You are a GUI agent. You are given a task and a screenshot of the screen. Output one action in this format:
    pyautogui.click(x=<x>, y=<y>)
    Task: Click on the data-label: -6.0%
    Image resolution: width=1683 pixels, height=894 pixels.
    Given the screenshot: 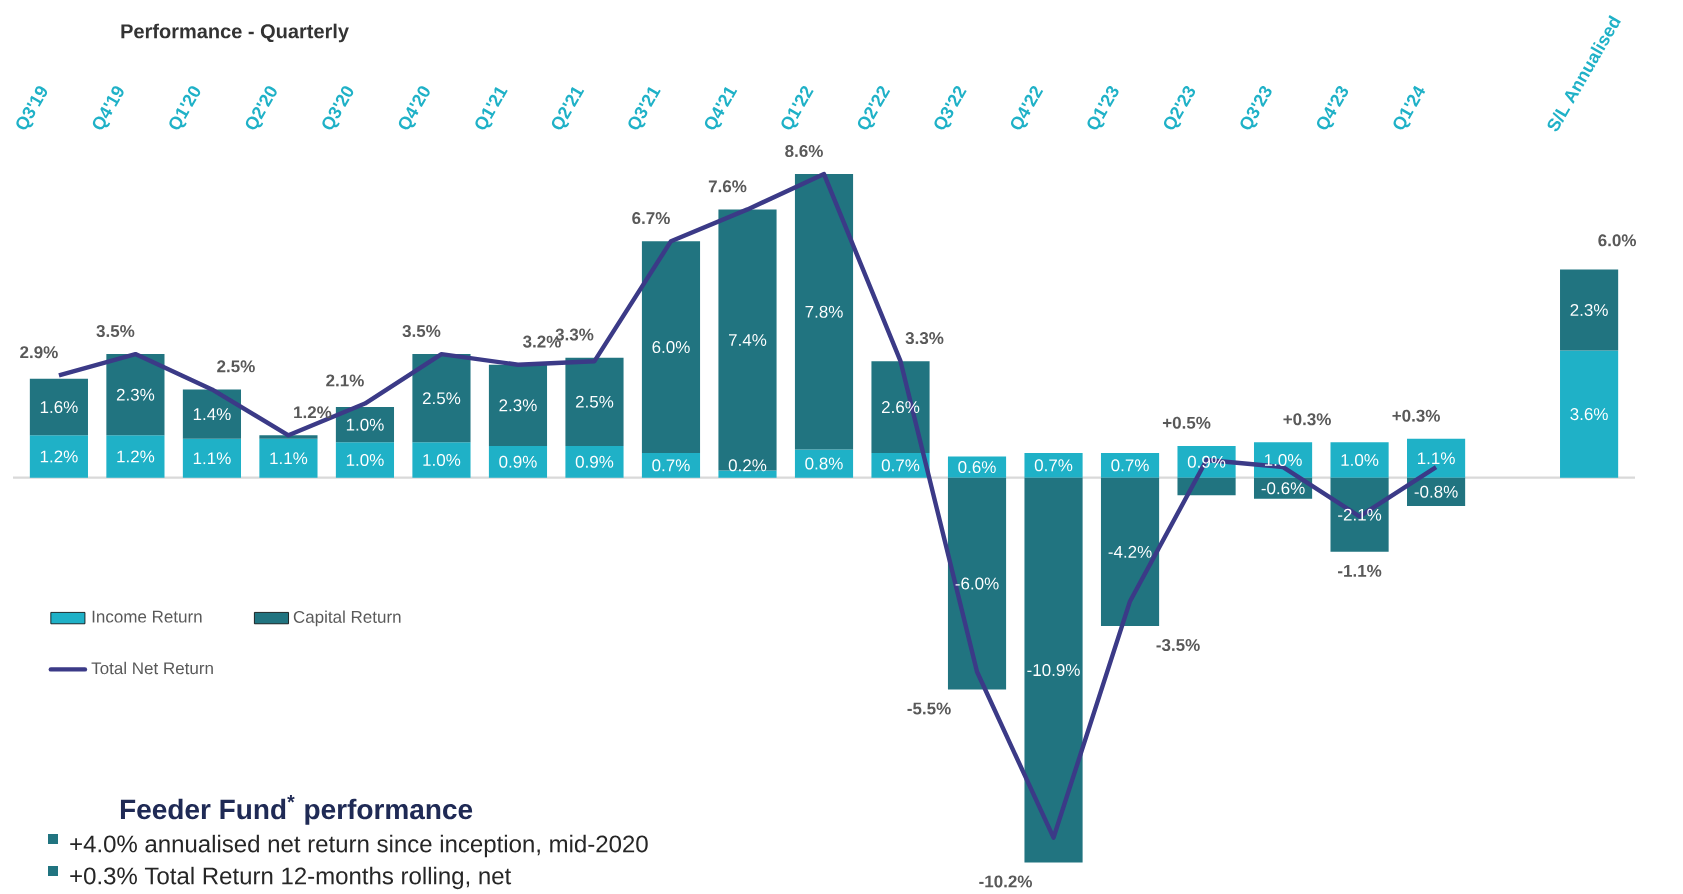 What is the action you would take?
    pyautogui.click(x=977, y=583)
    